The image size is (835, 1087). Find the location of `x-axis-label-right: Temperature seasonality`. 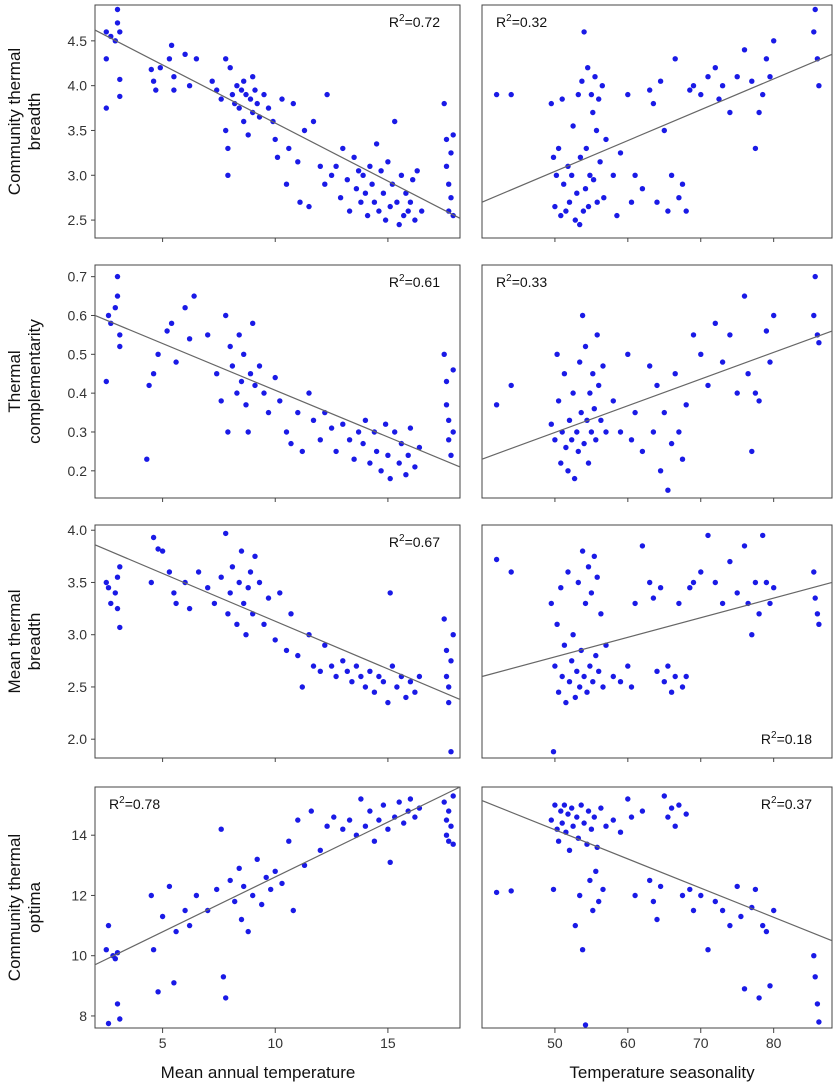

x-axis-label-right: Temperature seasonality is located at coordinates (662, 1072).